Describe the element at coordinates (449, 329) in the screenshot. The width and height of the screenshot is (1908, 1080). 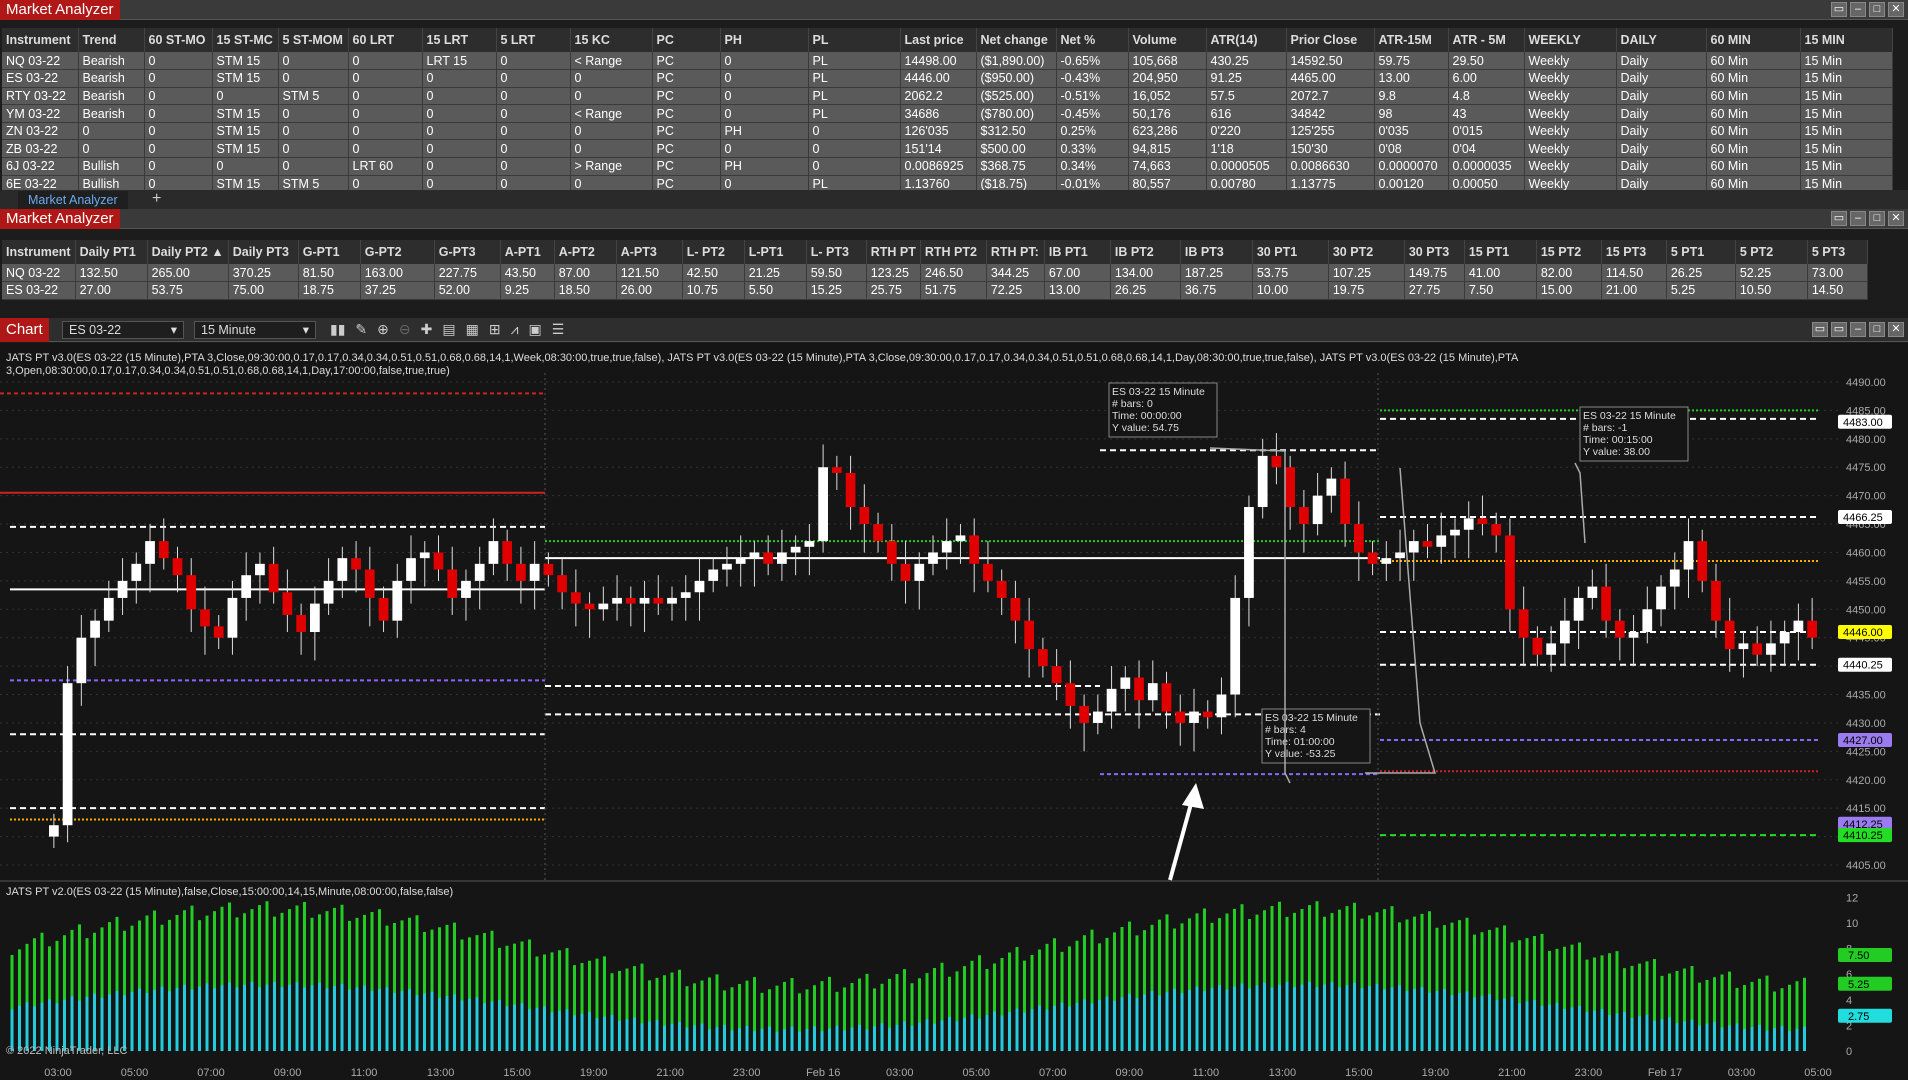
I see `data-box-icon: ▤` at that location.